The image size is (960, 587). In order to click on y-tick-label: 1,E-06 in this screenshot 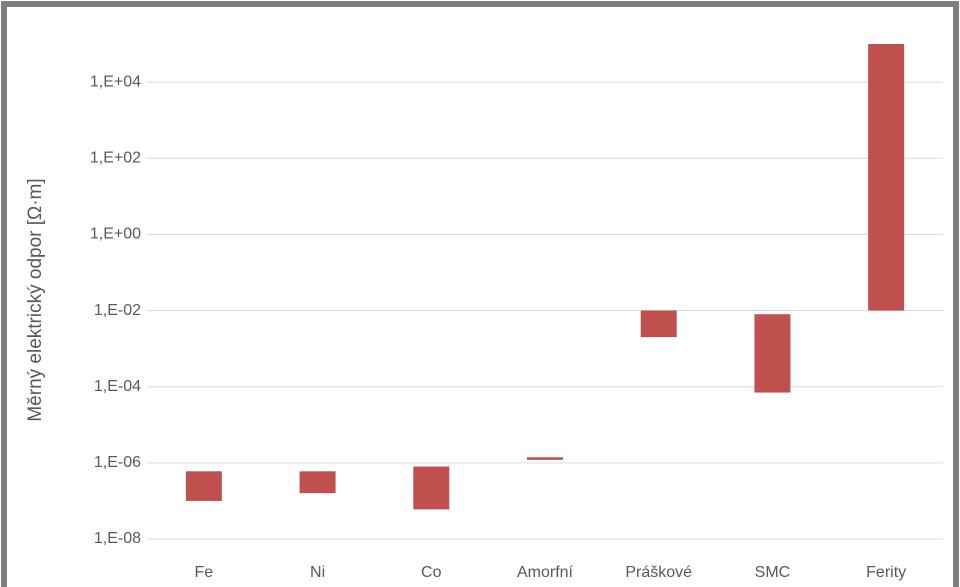, I will do `click(117, 462)`.